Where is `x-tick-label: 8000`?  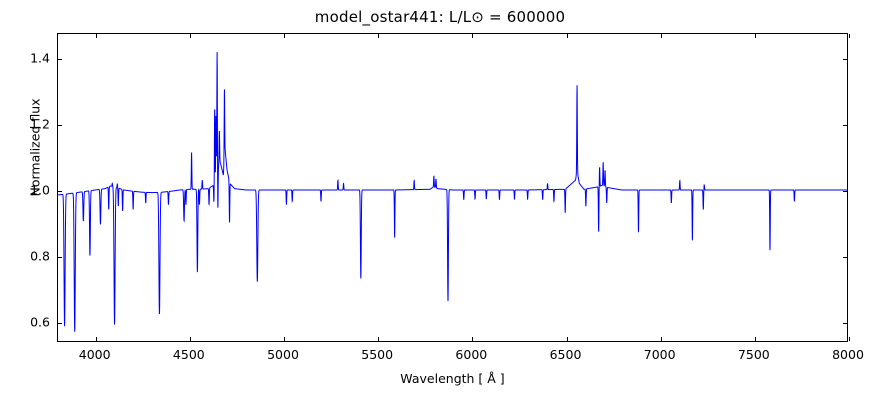 x-tick-label: 8000 is located at coordinates (848, 354).